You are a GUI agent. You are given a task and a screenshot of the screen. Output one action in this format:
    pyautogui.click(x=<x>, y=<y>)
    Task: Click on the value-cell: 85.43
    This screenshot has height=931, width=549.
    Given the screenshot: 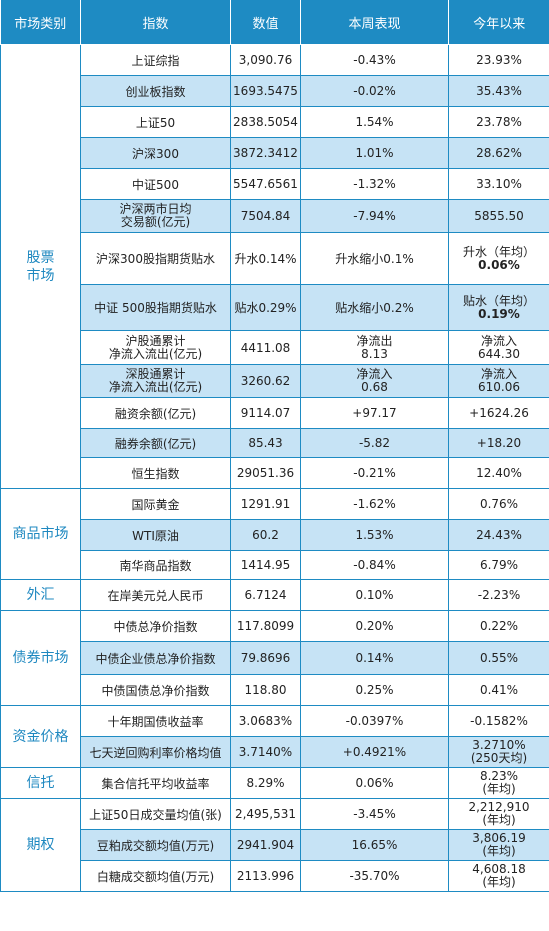 What is the action you would take?
    pyautogui.click(x=265, y=443)
    